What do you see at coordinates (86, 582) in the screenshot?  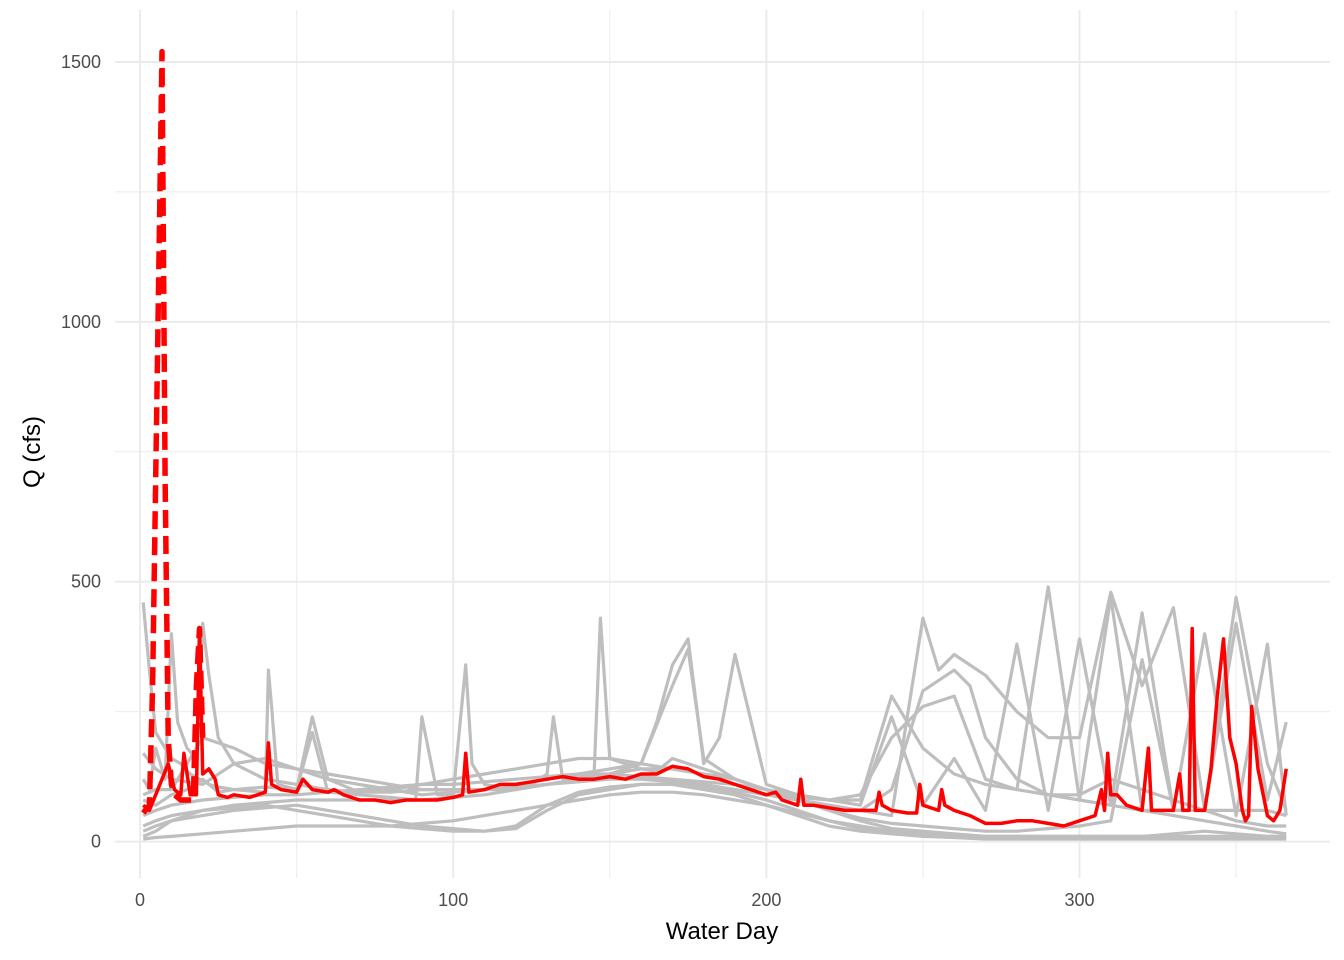 I see `y-tick-label: 500` at bounding box center [86, 582].